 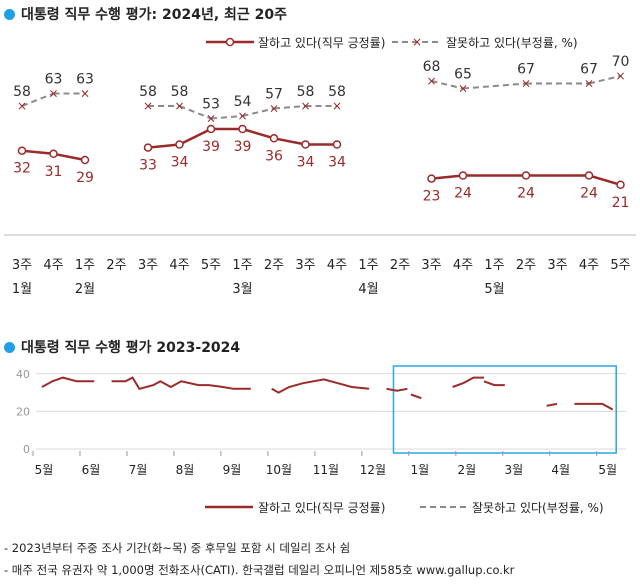 What do you see at coordinates (432, 197) in the screenshot?
I see `approve-data-label: 23` at bounding box center [432, 197].